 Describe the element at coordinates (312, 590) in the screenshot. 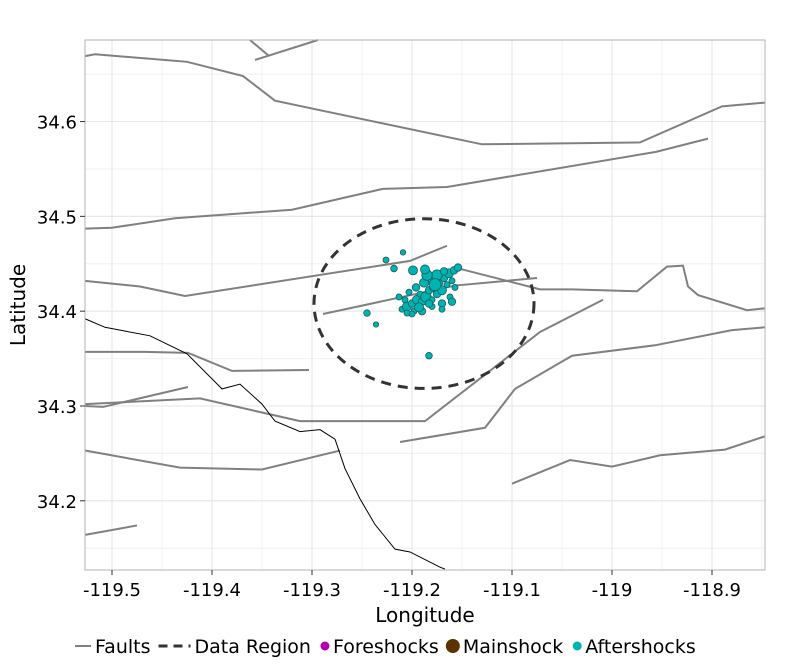

I see `x-tick-label: -119.3` at that location.